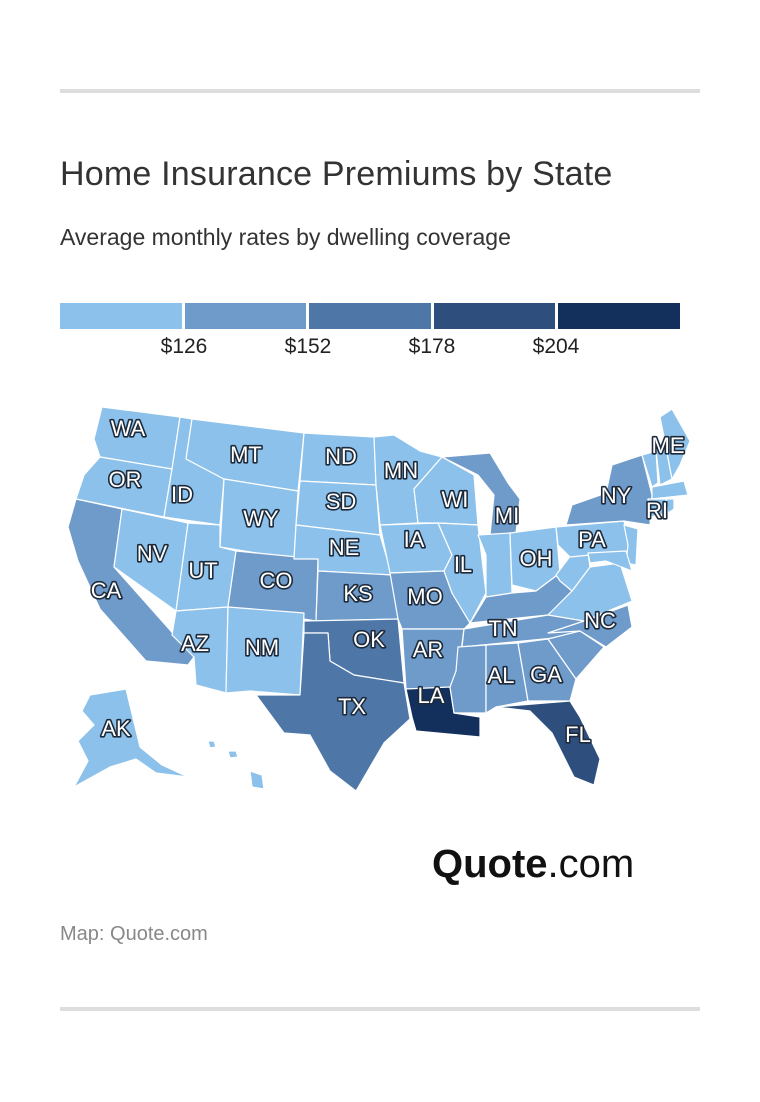  What do you see at coordinates (276, 580) in the screenshot?
I see `label-CO: CO` at bounding box center [276, 580].